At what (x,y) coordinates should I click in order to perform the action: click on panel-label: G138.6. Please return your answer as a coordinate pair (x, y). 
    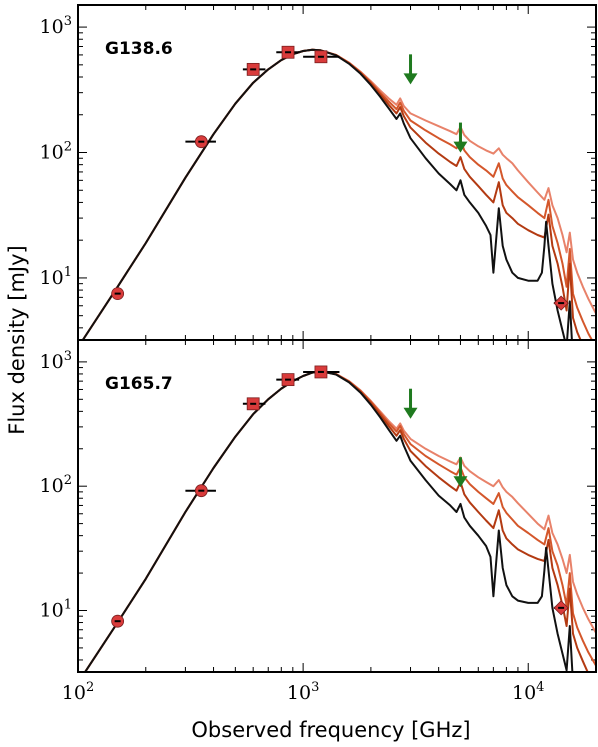
    Looking at the image, I should click on (139, 49).